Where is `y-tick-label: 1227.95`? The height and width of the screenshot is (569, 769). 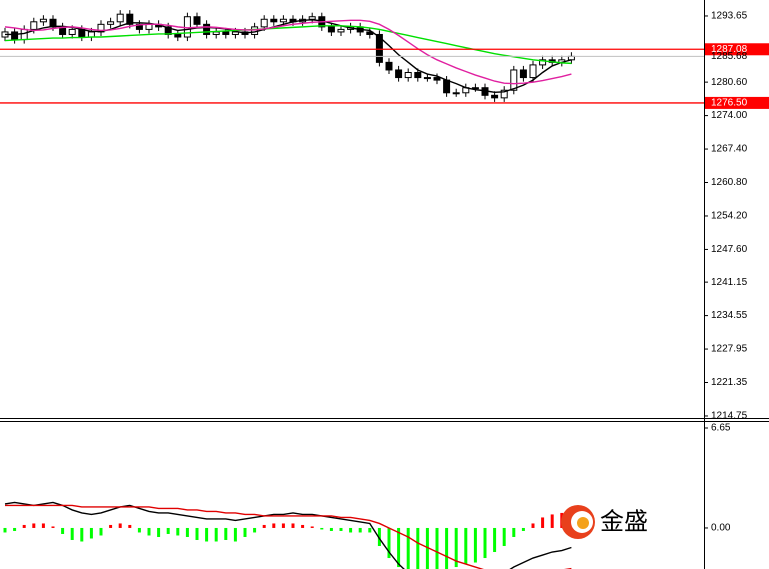
y-tick-label: 1227.95 is located at coordinates (729, 349).